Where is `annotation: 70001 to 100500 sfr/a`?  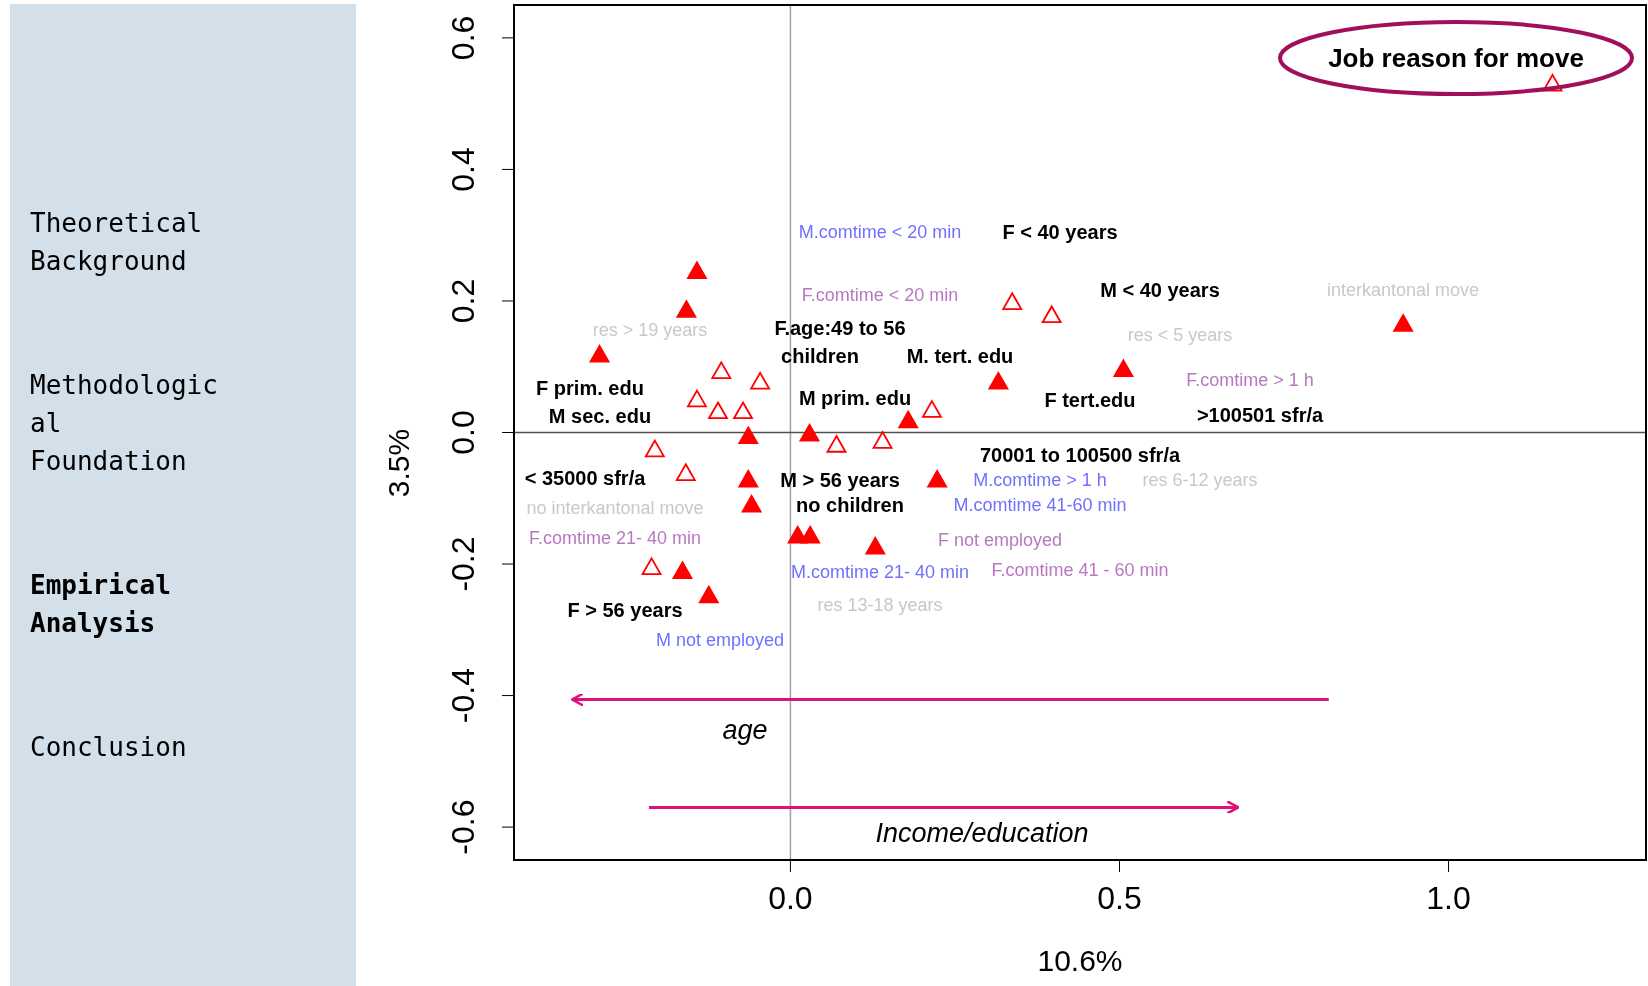 annotation: 70001 to 100500 sfr/a is located at coordinates (1080, 455).